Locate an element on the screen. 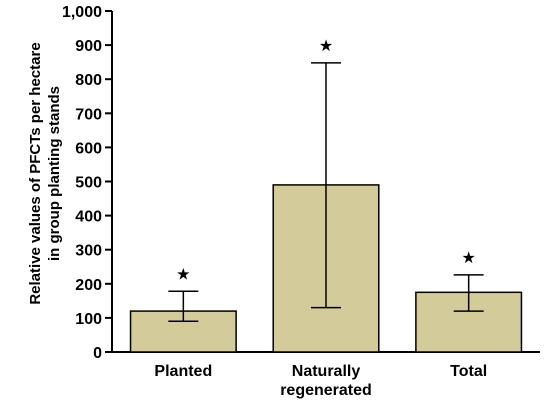  x-category-label: regenerated is located at coordinates (326, 390).